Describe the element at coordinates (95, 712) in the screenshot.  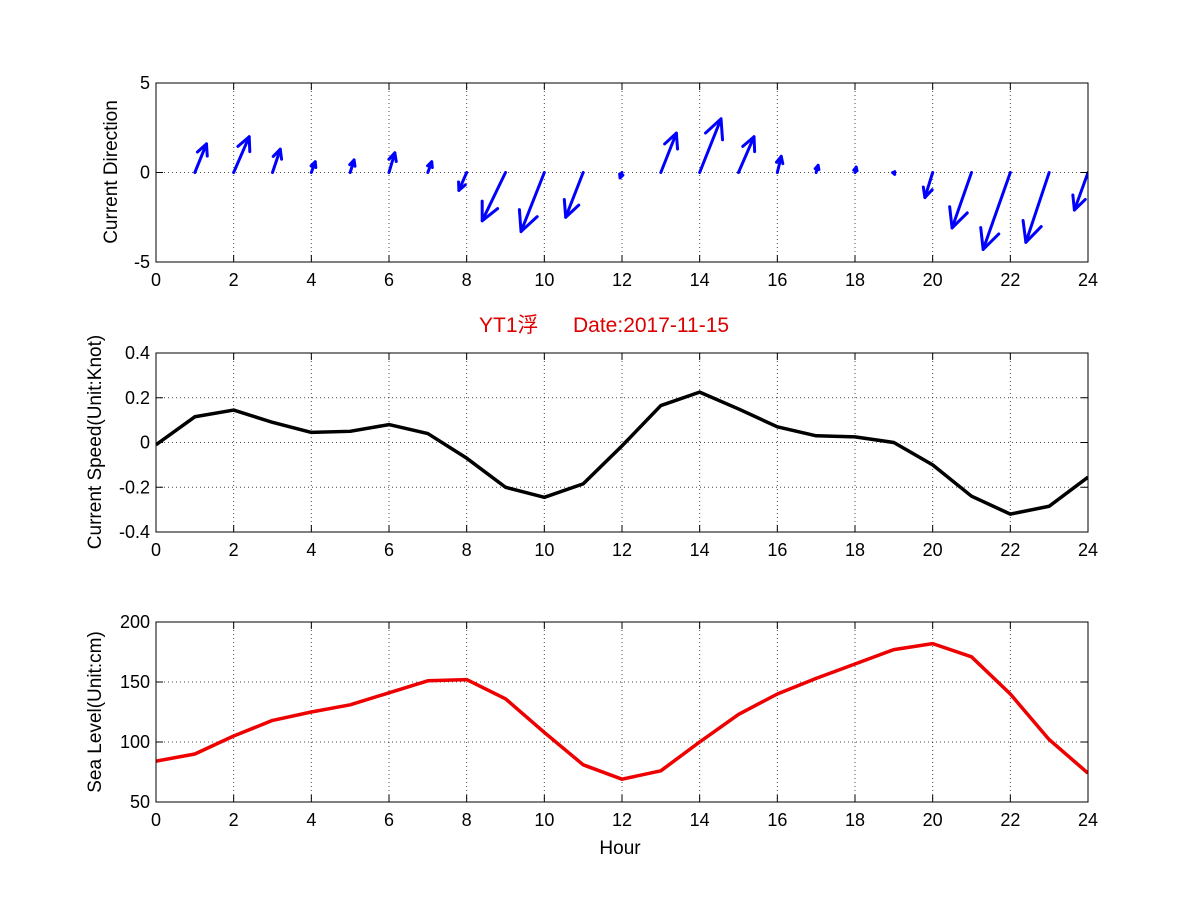
I see `sealevel-y-axis-label: Sea Level(Unit:cm)` at that location.